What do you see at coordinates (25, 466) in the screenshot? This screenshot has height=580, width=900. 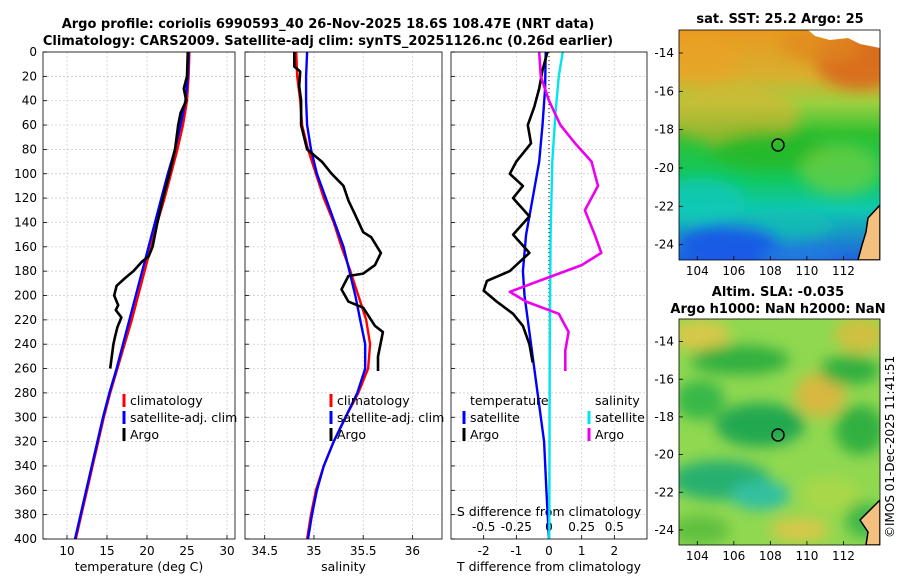 I see `y-tick-label: 340` at bounding box center [25, 466].